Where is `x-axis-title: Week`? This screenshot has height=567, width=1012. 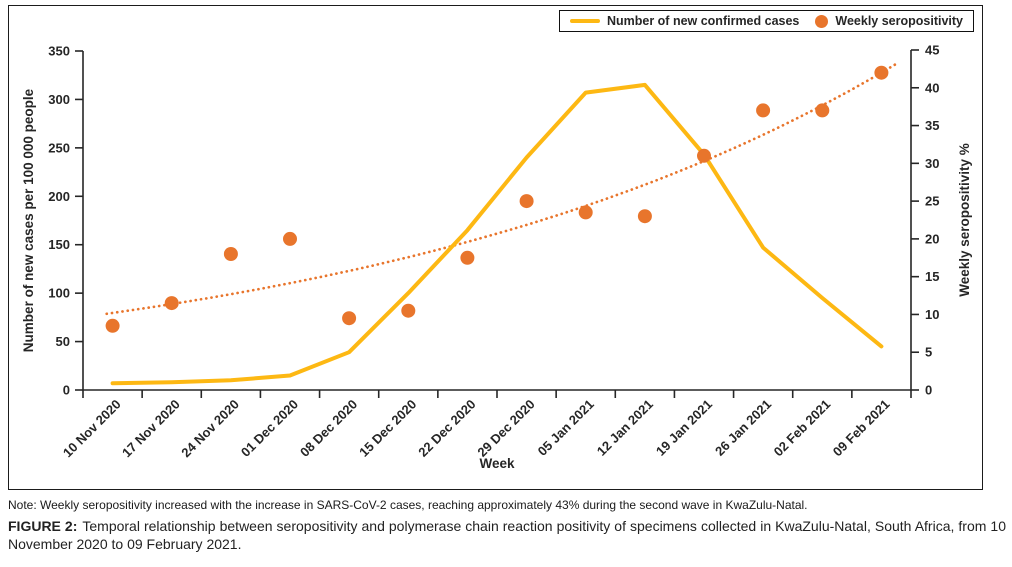
x-axis-title: Week is located at coordinates (497, 463).